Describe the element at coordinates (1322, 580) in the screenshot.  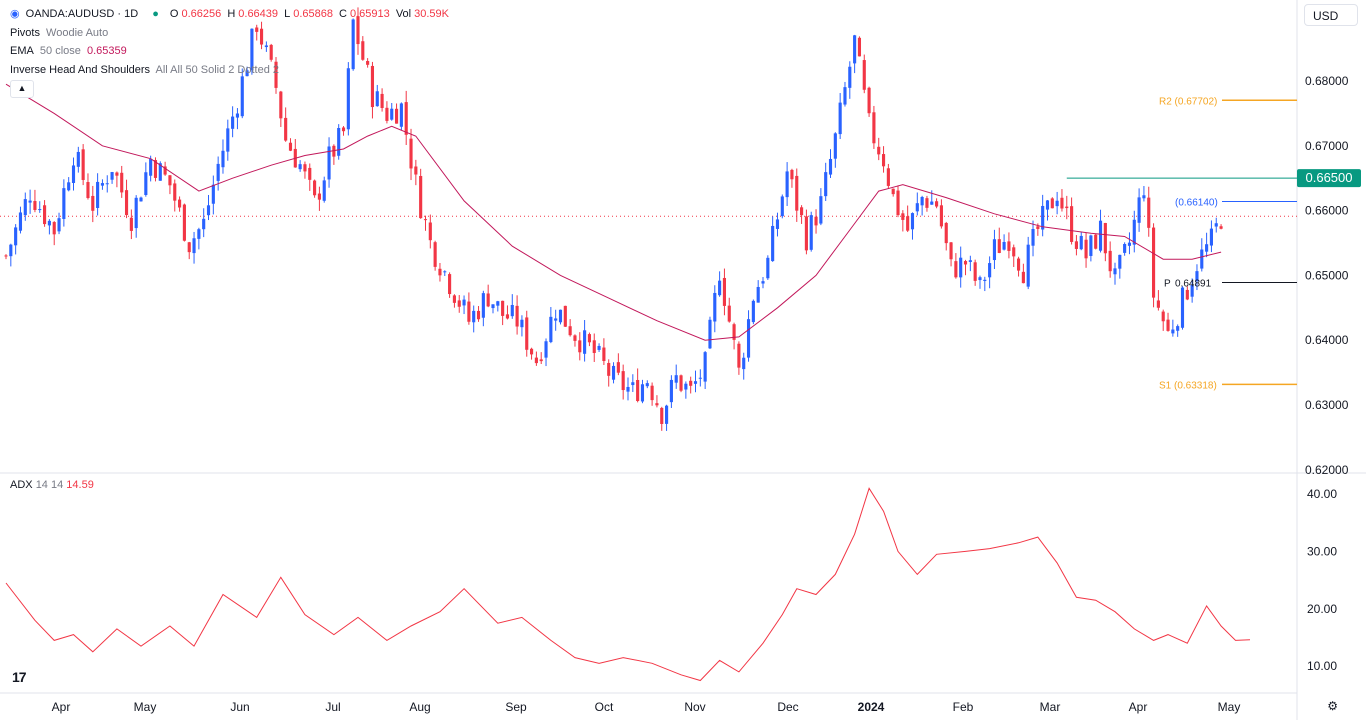
I see `adx-axis: 40.00 30.00 20.00 10.00` at that location.